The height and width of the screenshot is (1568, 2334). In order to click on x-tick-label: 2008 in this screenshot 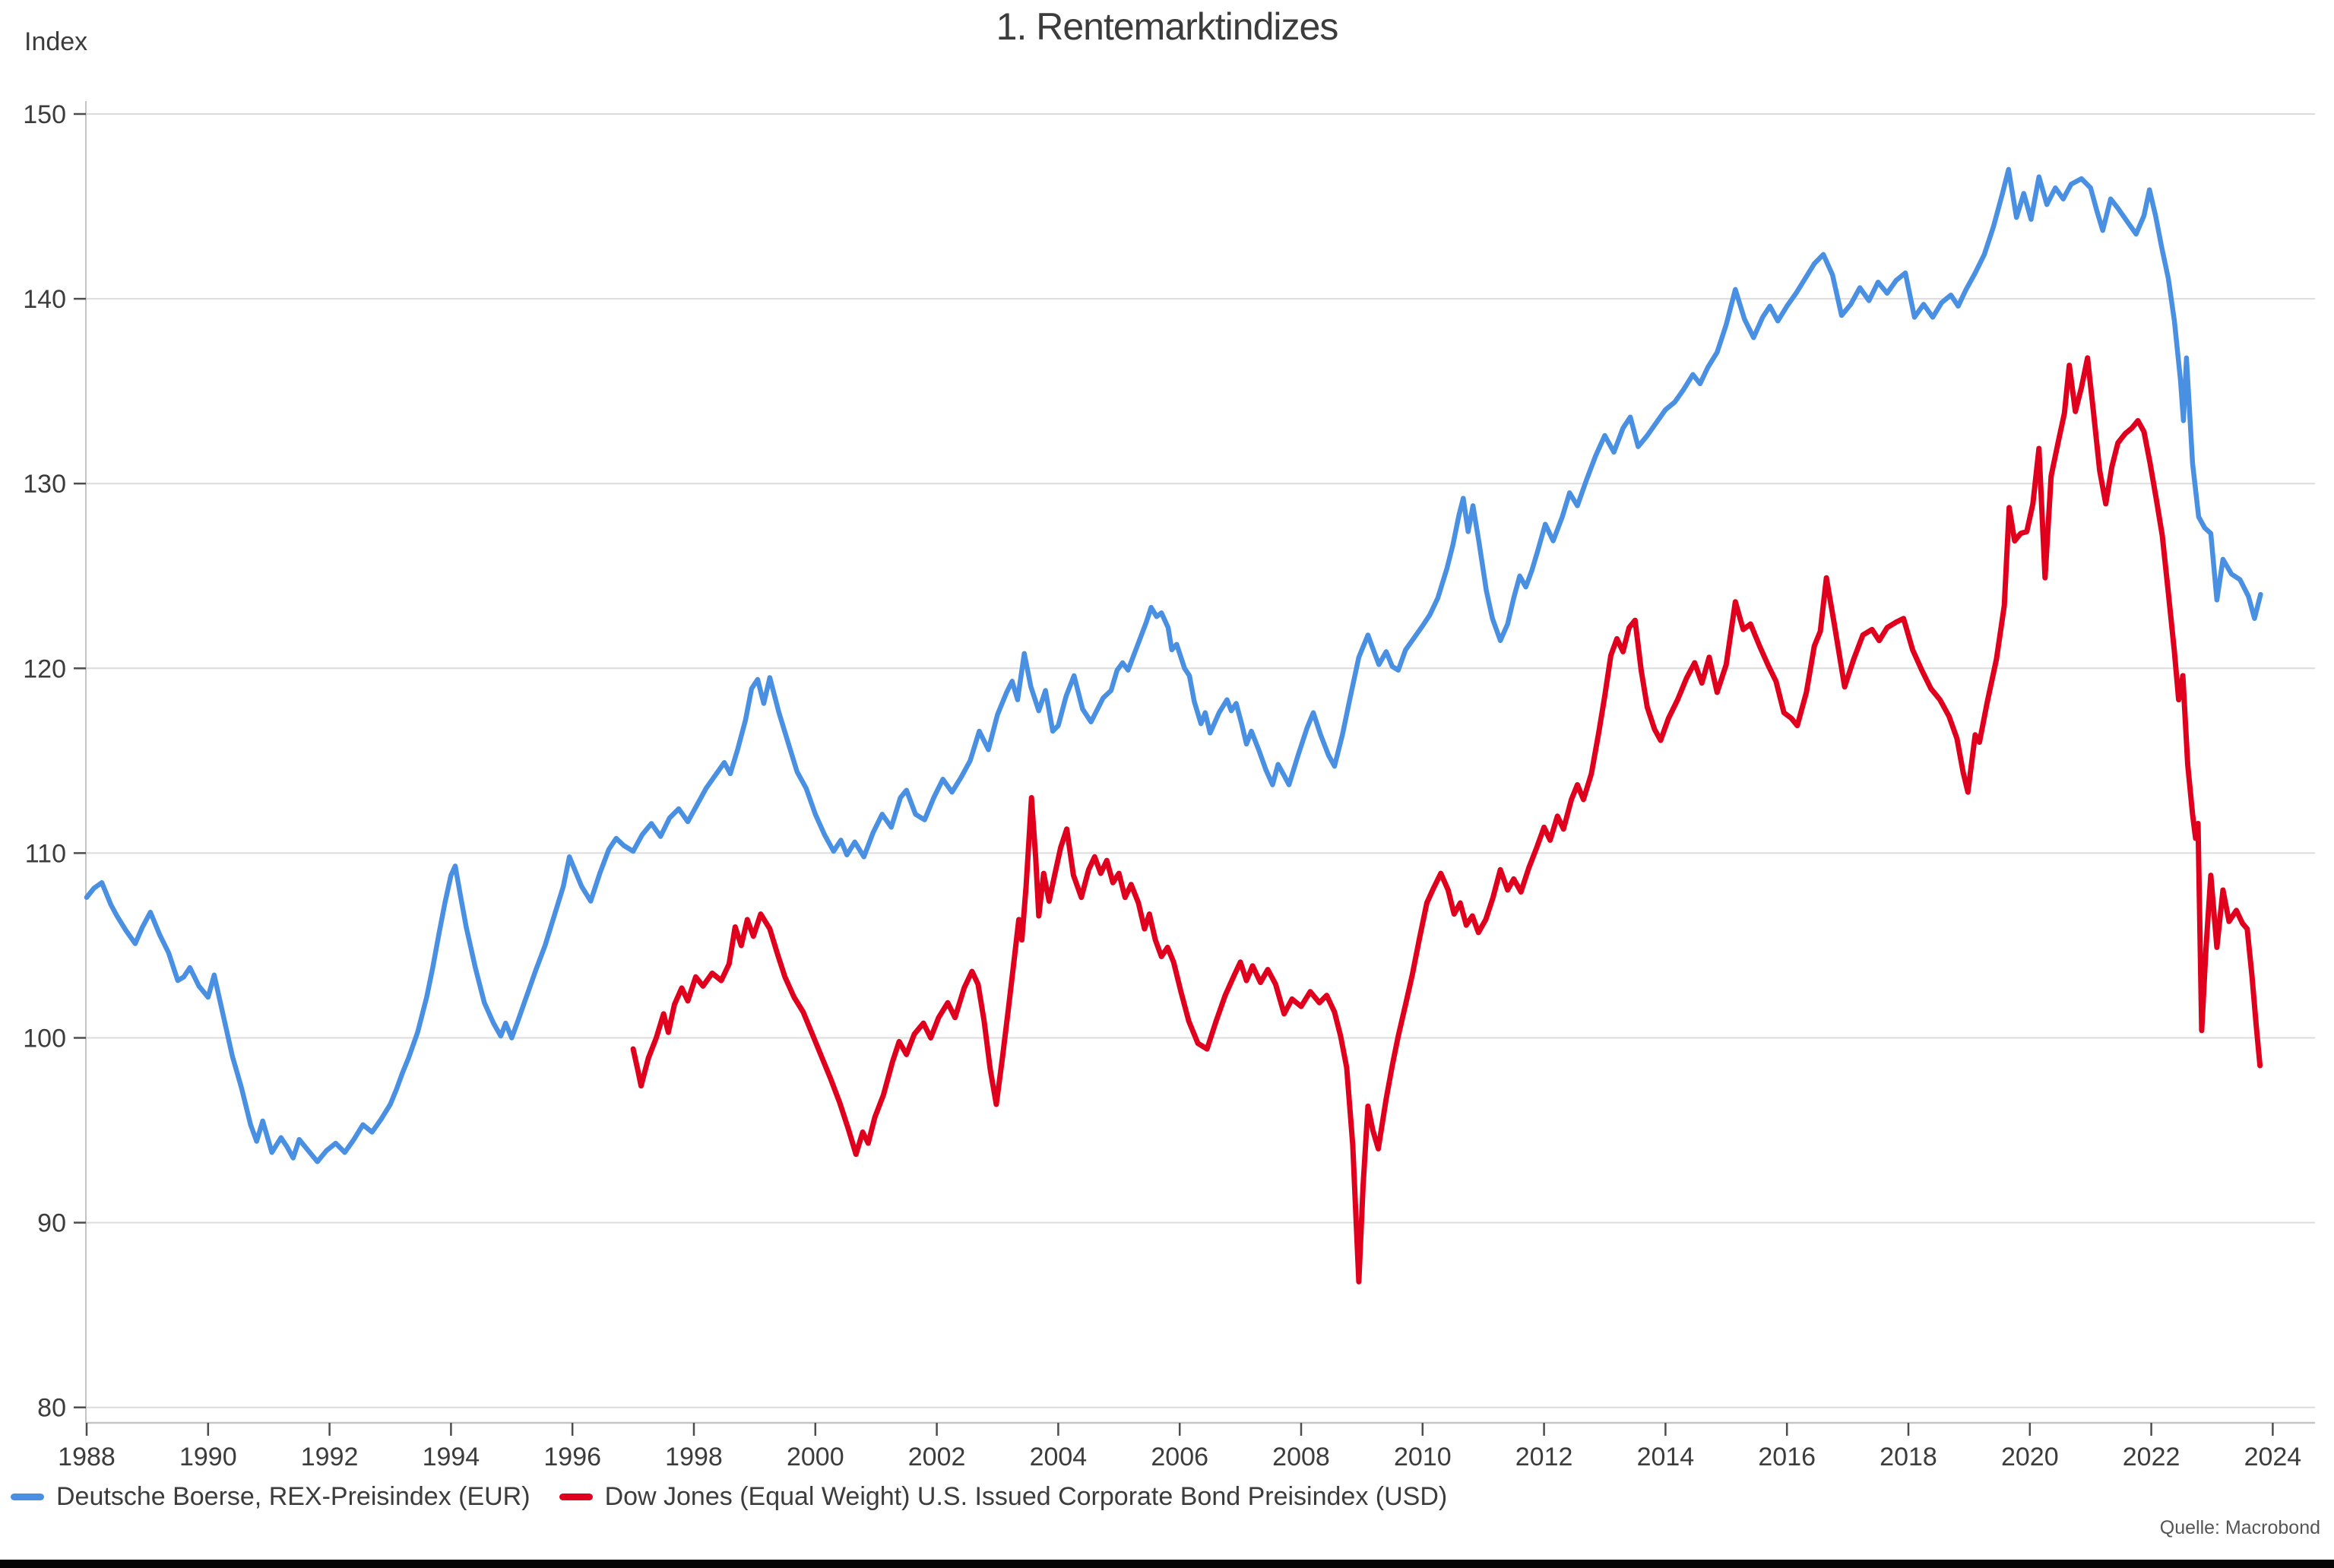, I will do `click(1301, 1457)`.